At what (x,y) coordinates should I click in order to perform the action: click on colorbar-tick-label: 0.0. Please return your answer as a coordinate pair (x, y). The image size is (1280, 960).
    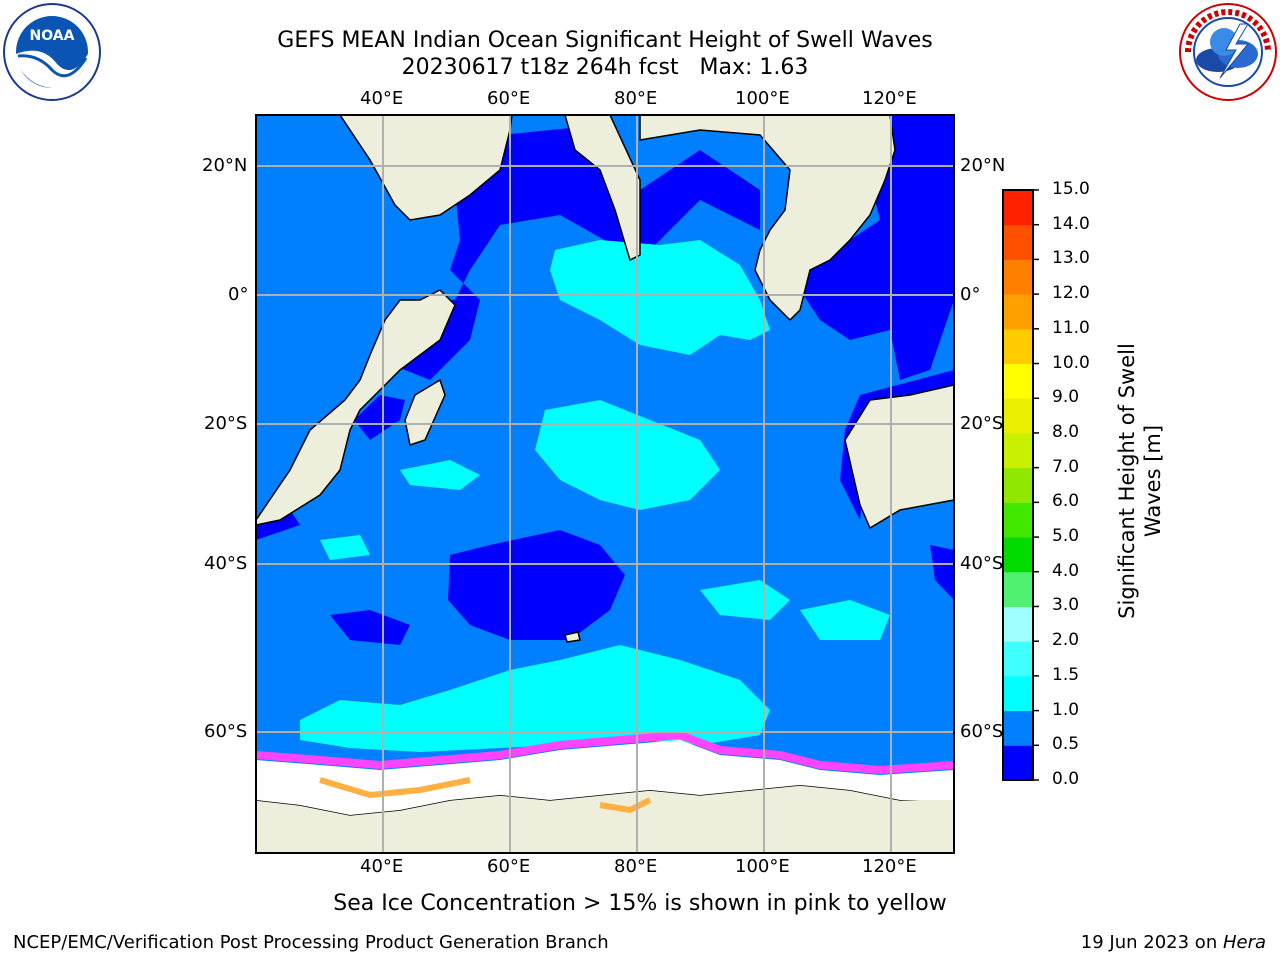
    Looking at the image, I should click on (1066, 779).